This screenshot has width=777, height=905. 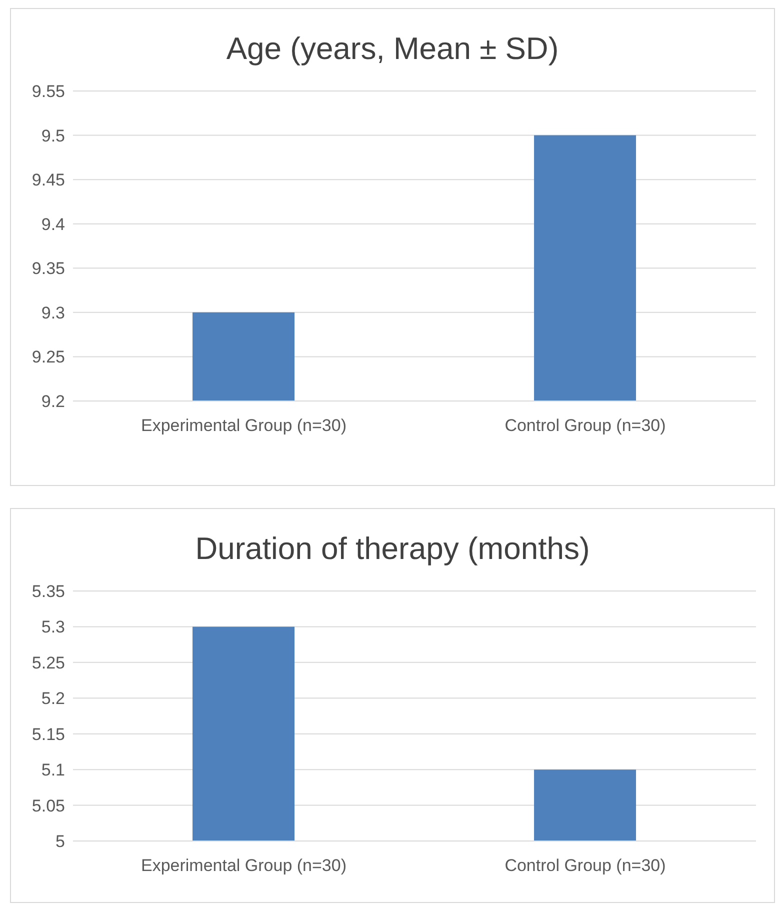 What do you see at coordinates (53, 627) in the screenshot?
I see `y-tick-label: 5.3` at bounding box center [53, 627].